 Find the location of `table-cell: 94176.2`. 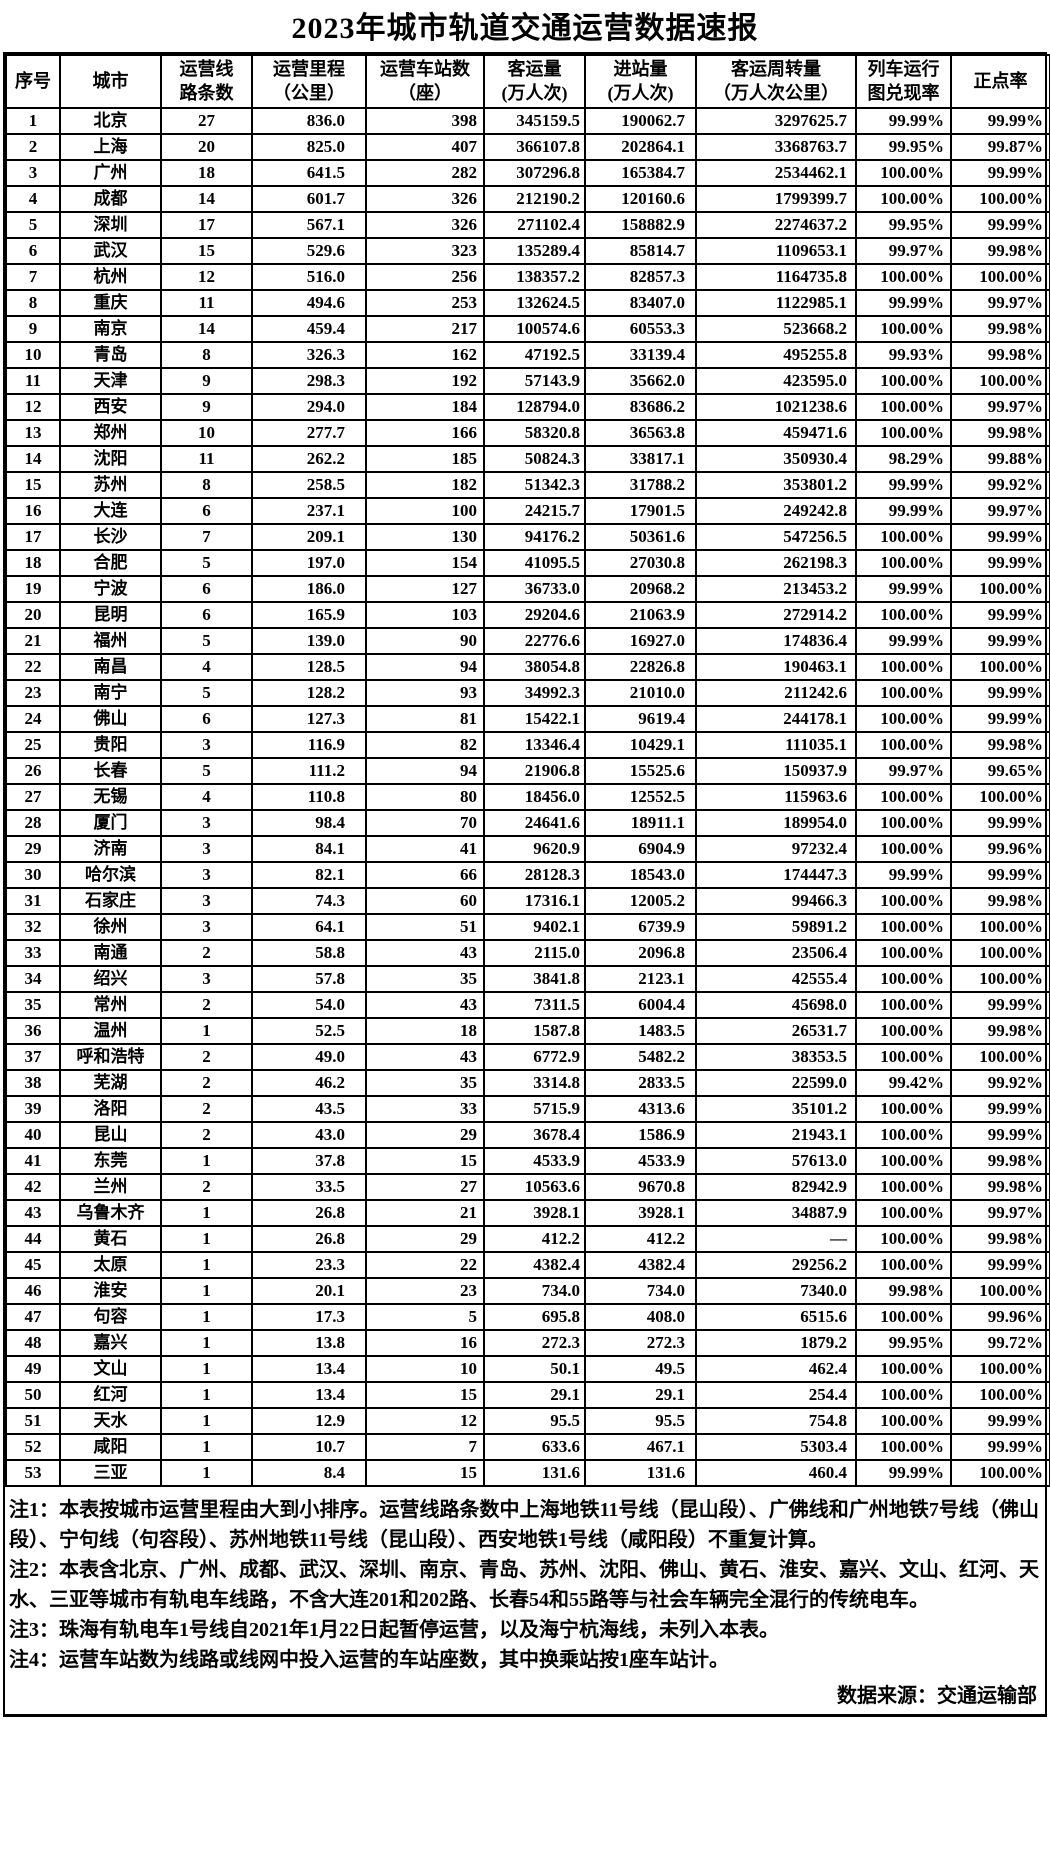

table-cell: 94176.2 is located at coordinates (534, 537).